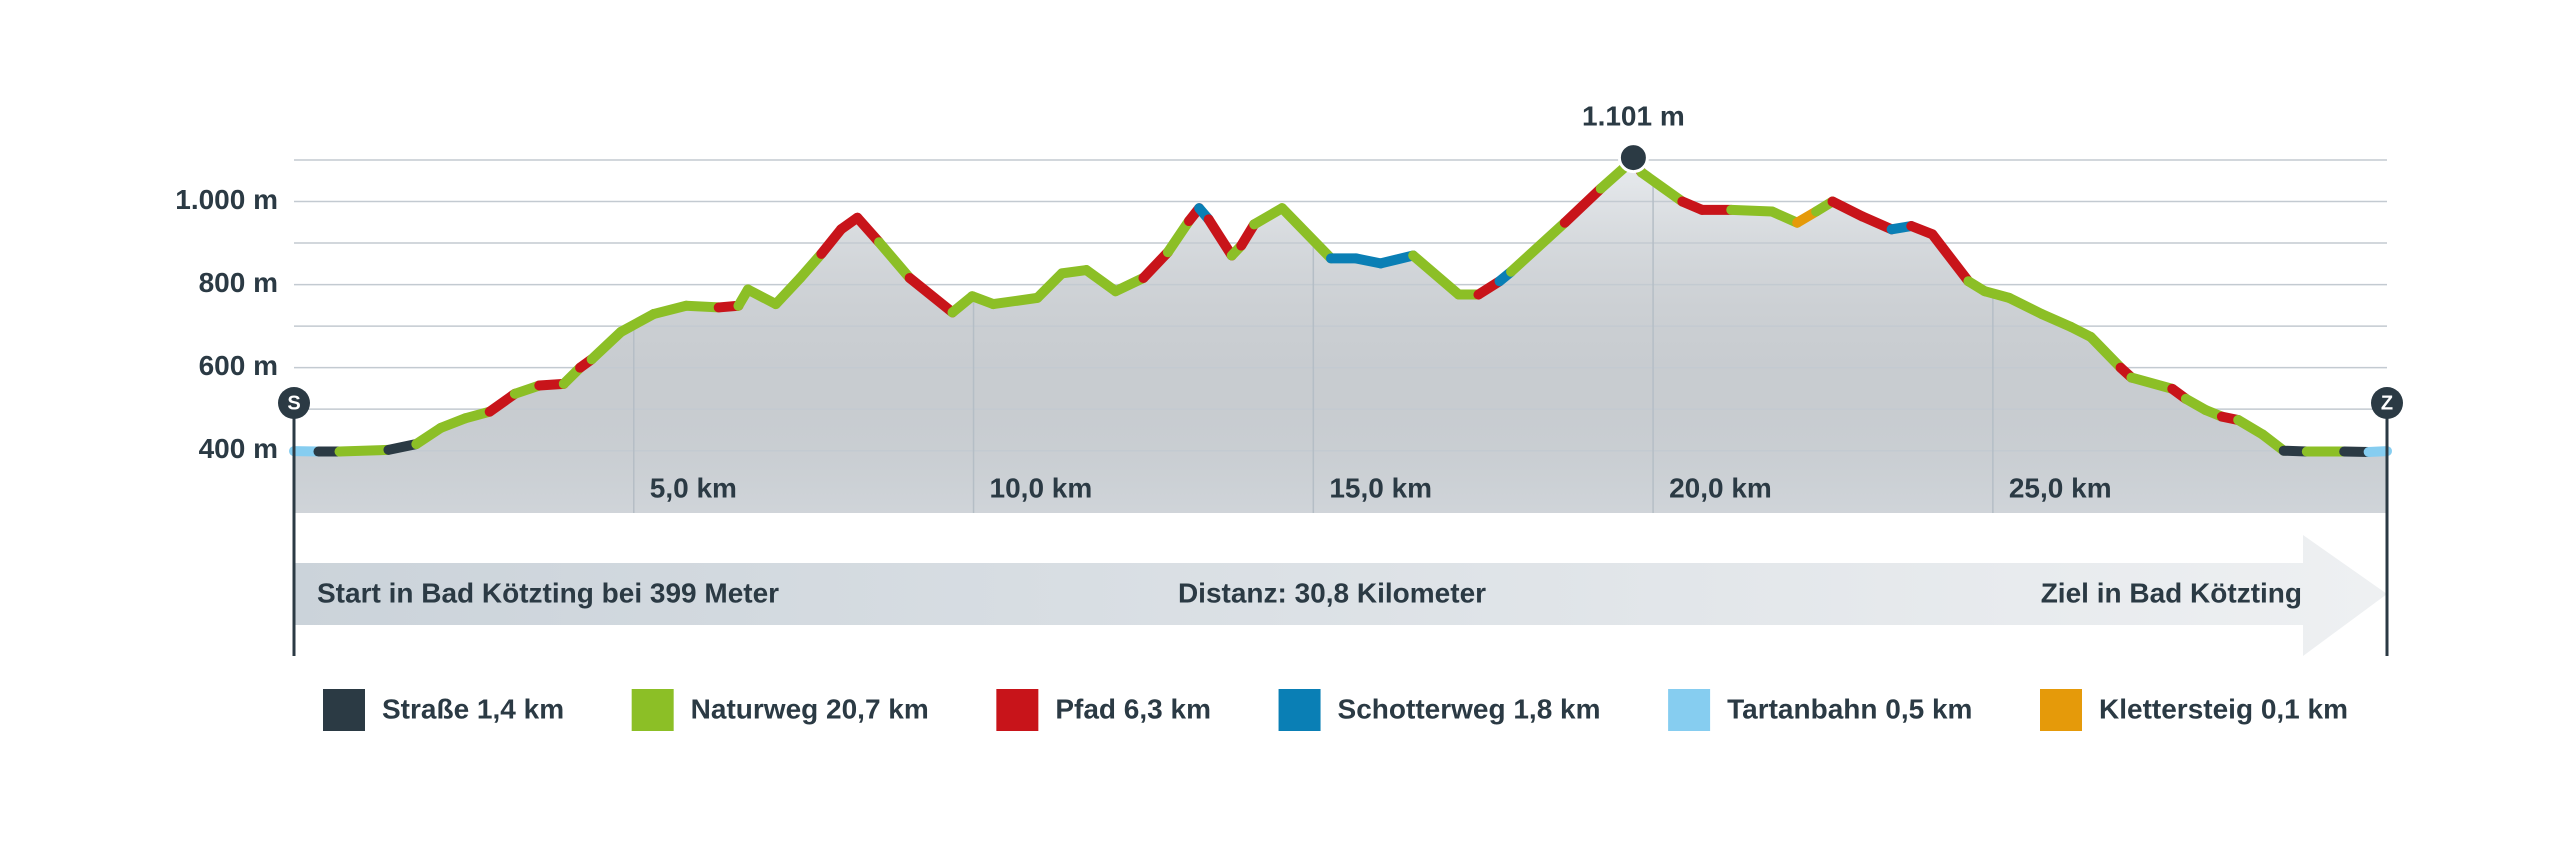 Image resolution: width=2560 pixels, height=862 pixels. I want to click on y-tick-label: 600 m, so click(238, 365).